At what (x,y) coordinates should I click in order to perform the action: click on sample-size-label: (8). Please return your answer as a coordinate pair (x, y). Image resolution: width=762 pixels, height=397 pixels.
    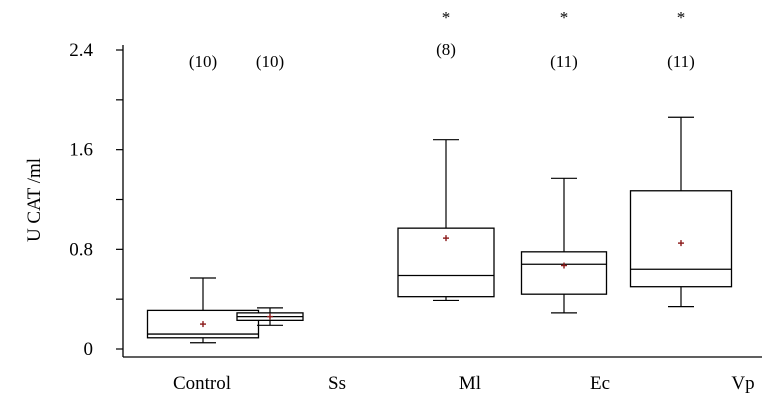
    Looking at the image, I should click on (446, 49).